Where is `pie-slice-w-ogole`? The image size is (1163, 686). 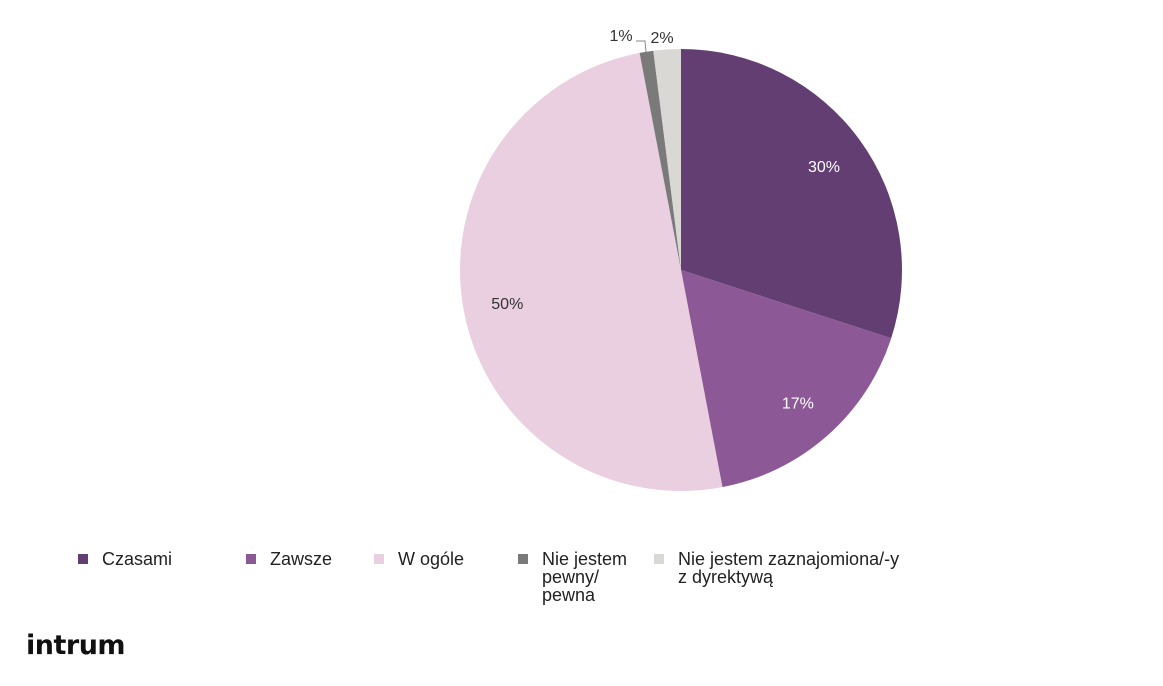 pie-slice-w-ogole is located at coordinates (591, 272).